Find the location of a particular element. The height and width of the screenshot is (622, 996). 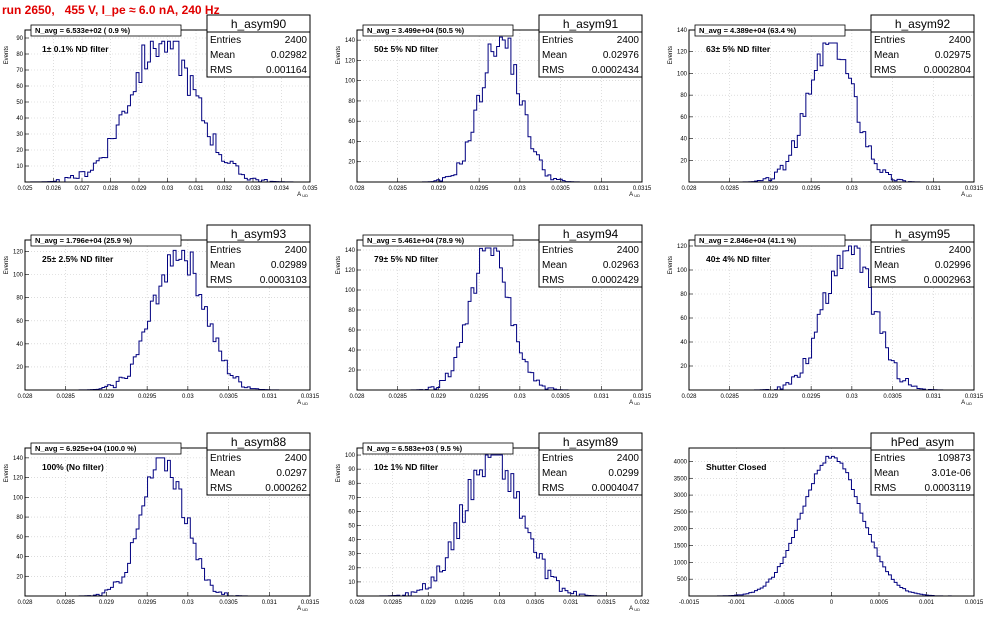

x-tick-label: 0.027 is located at coordinates (82, 189).